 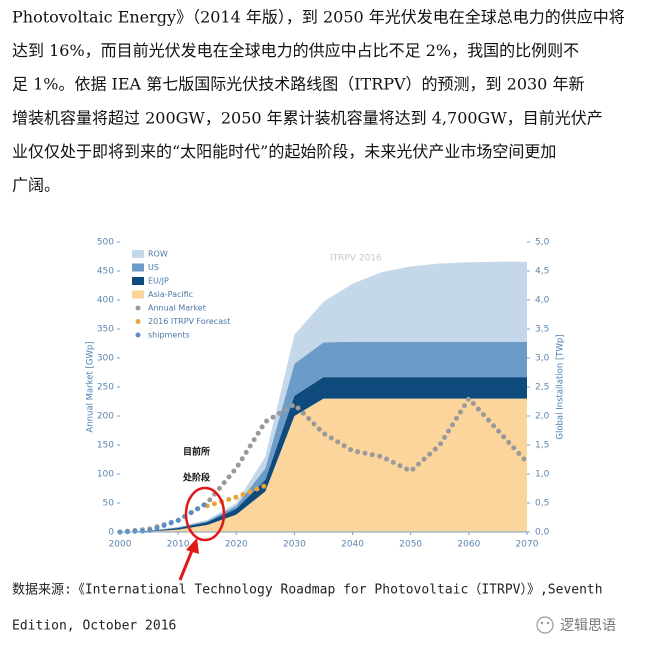 I want to click on y-tick-label: 500, so click(x=105, y=243).